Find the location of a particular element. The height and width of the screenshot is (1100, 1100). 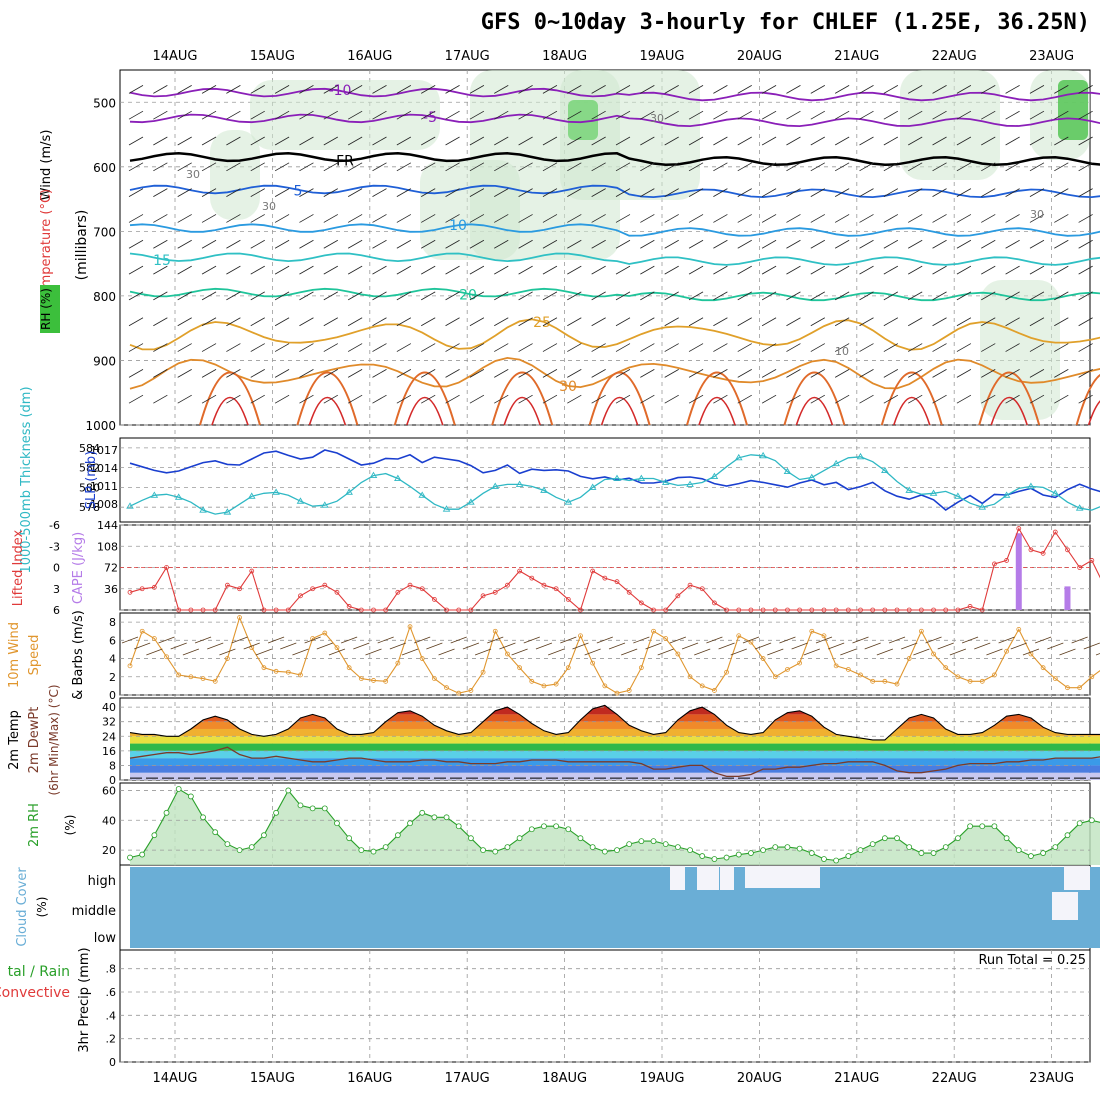

temp-contour-FR is located at coordinates (614, 159).